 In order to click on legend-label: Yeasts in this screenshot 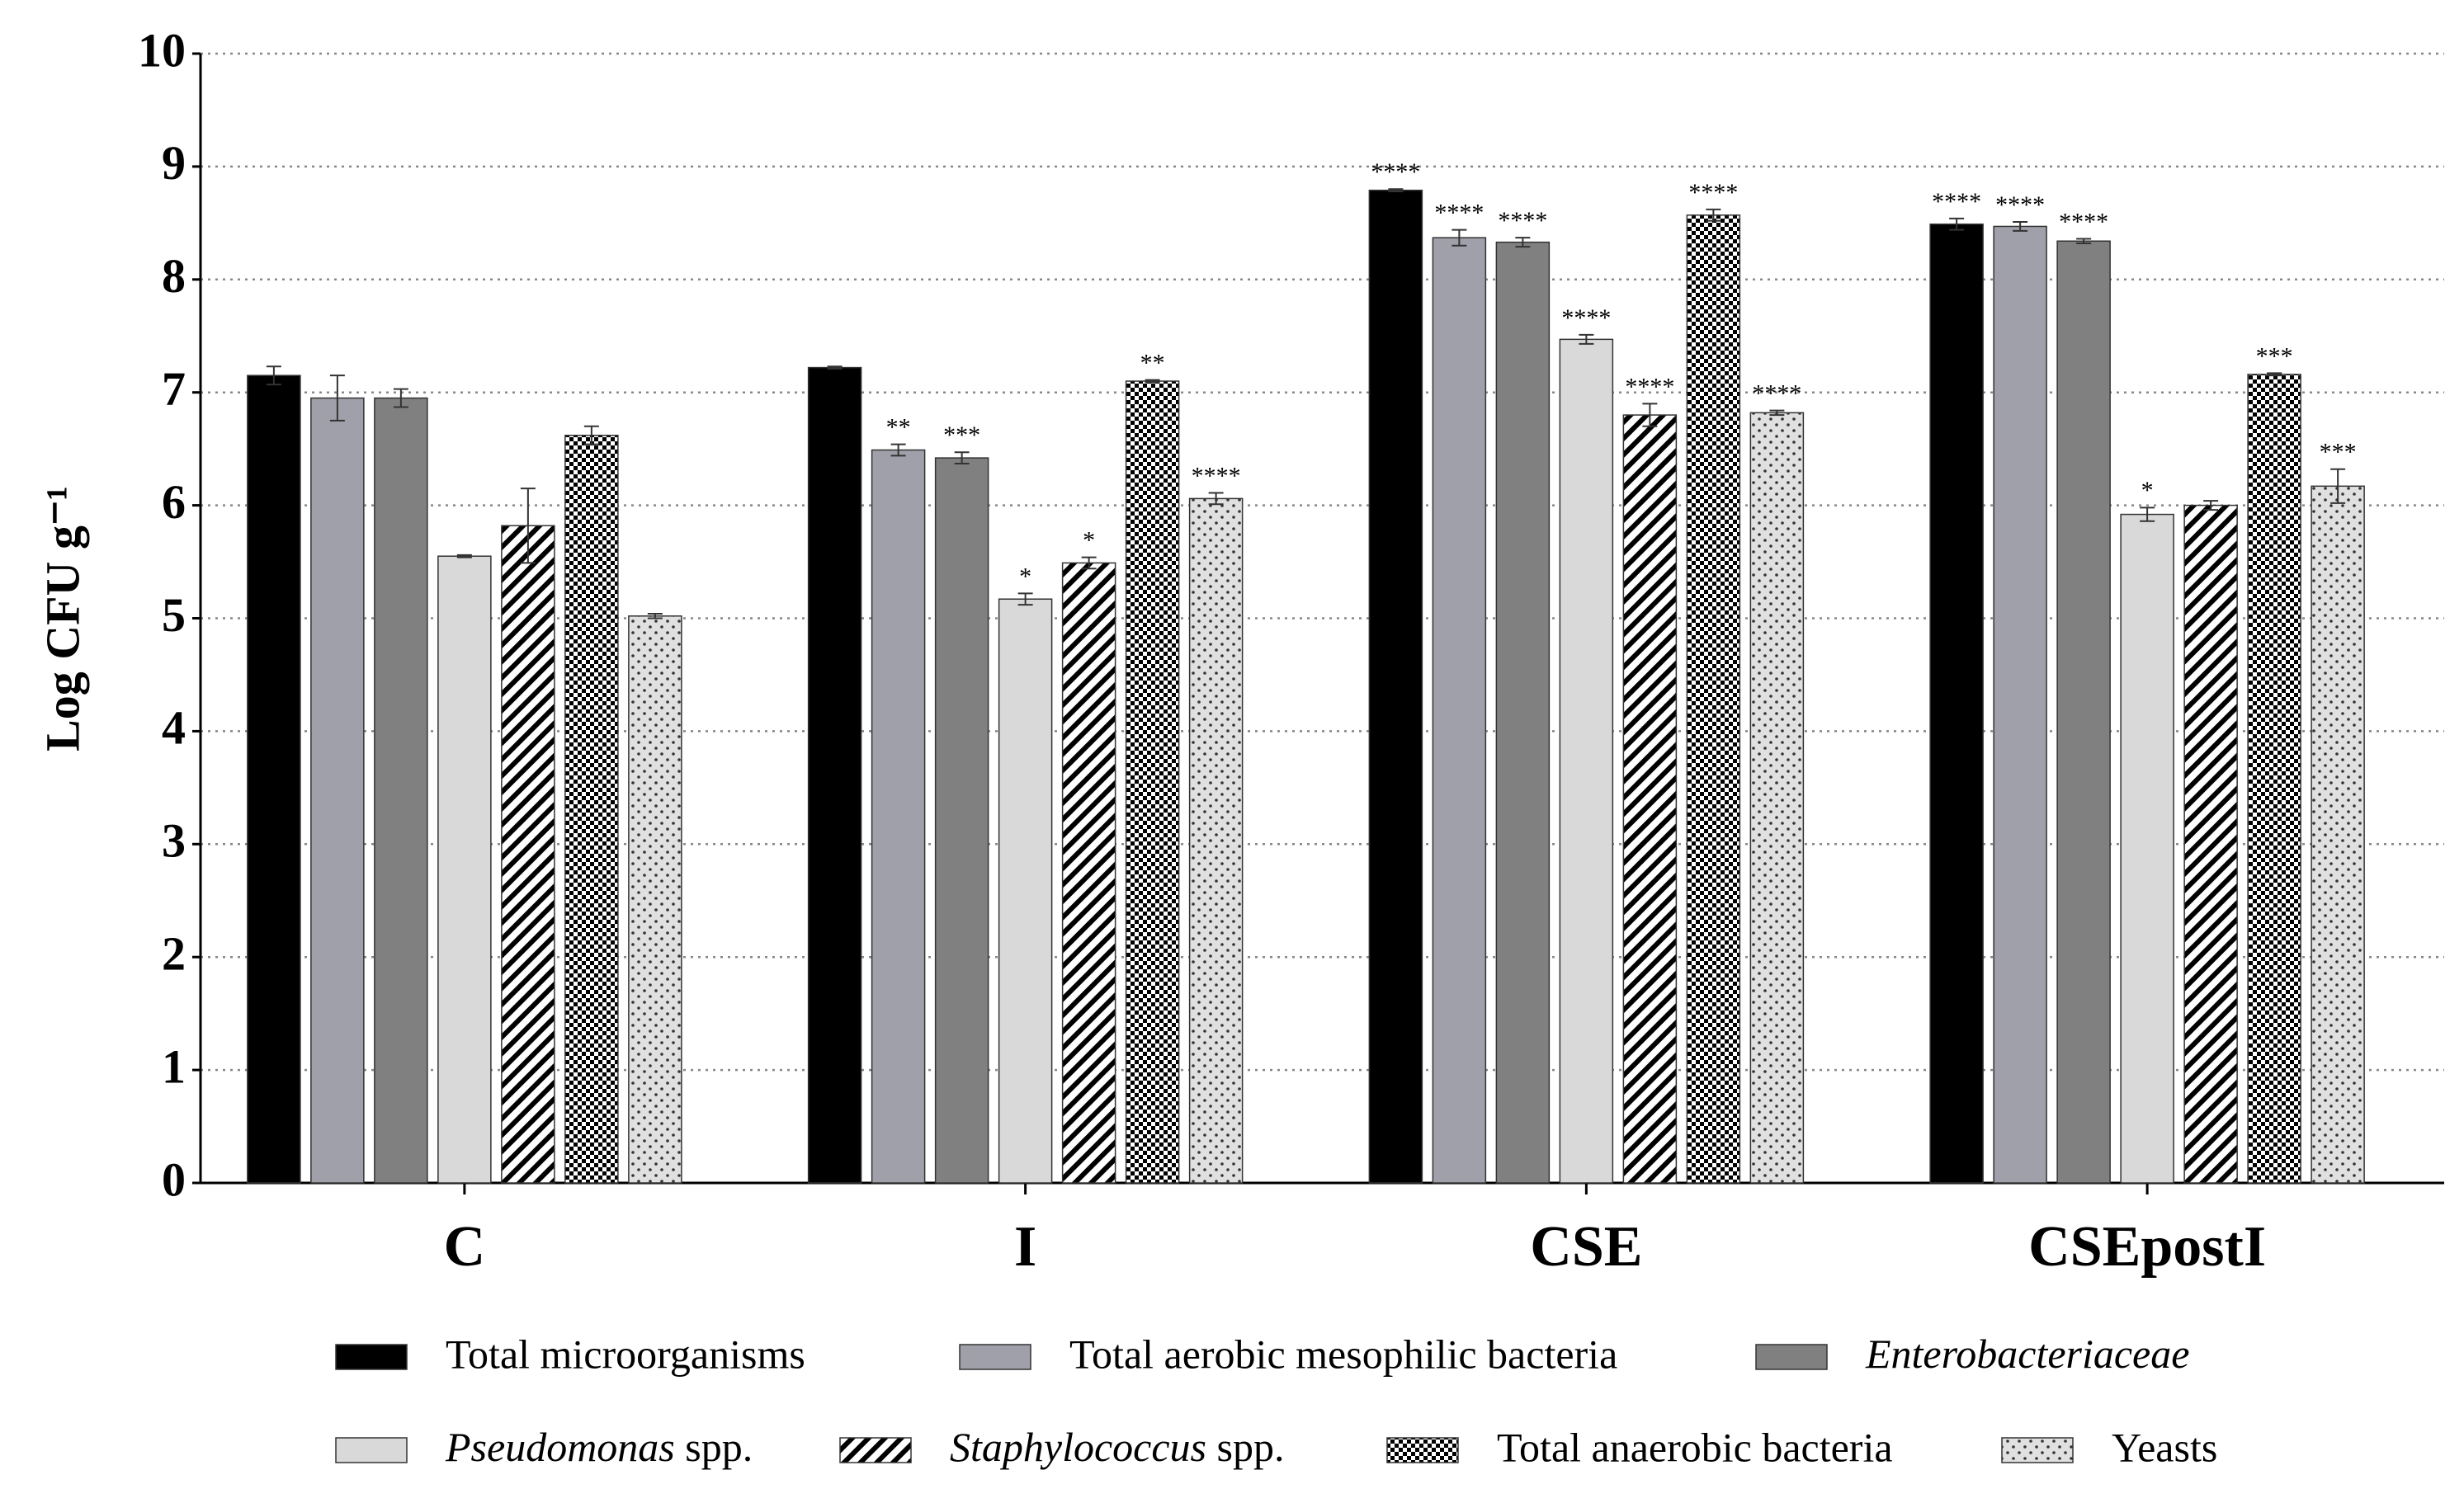, I will do `click(2164, 1447)`.